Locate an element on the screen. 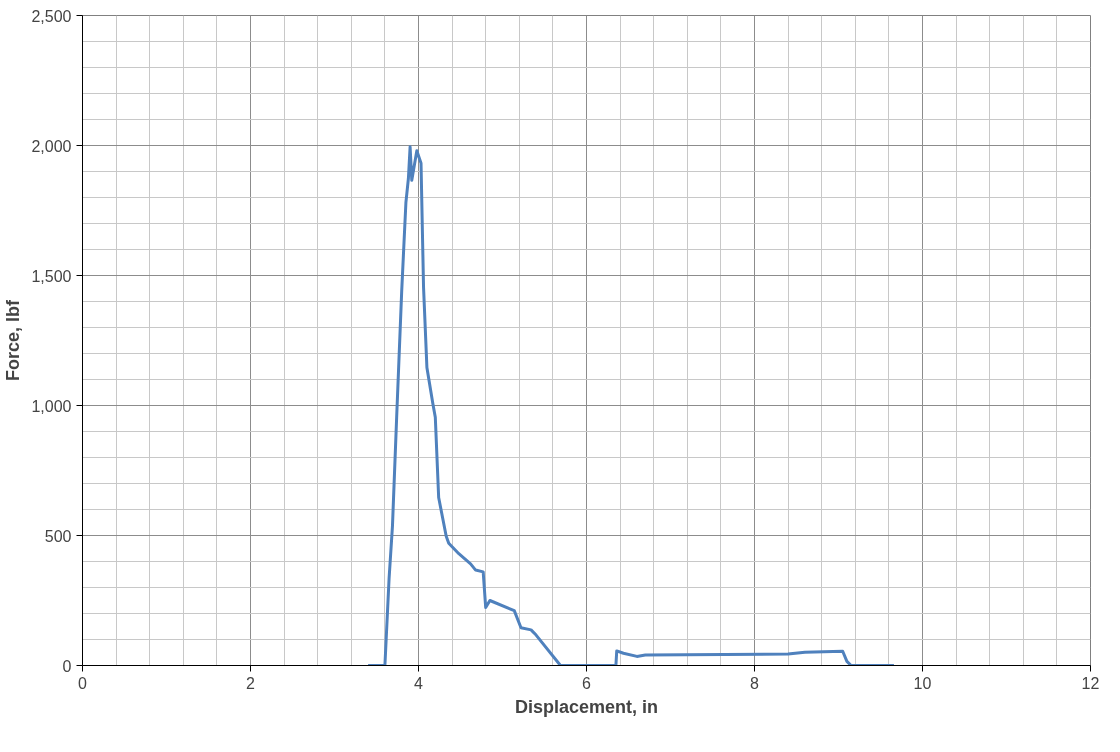 Image resolution: width=1120 pixels, height=752 pixels. y-tick-label: 2,500 is located at coordinates (51, 16).